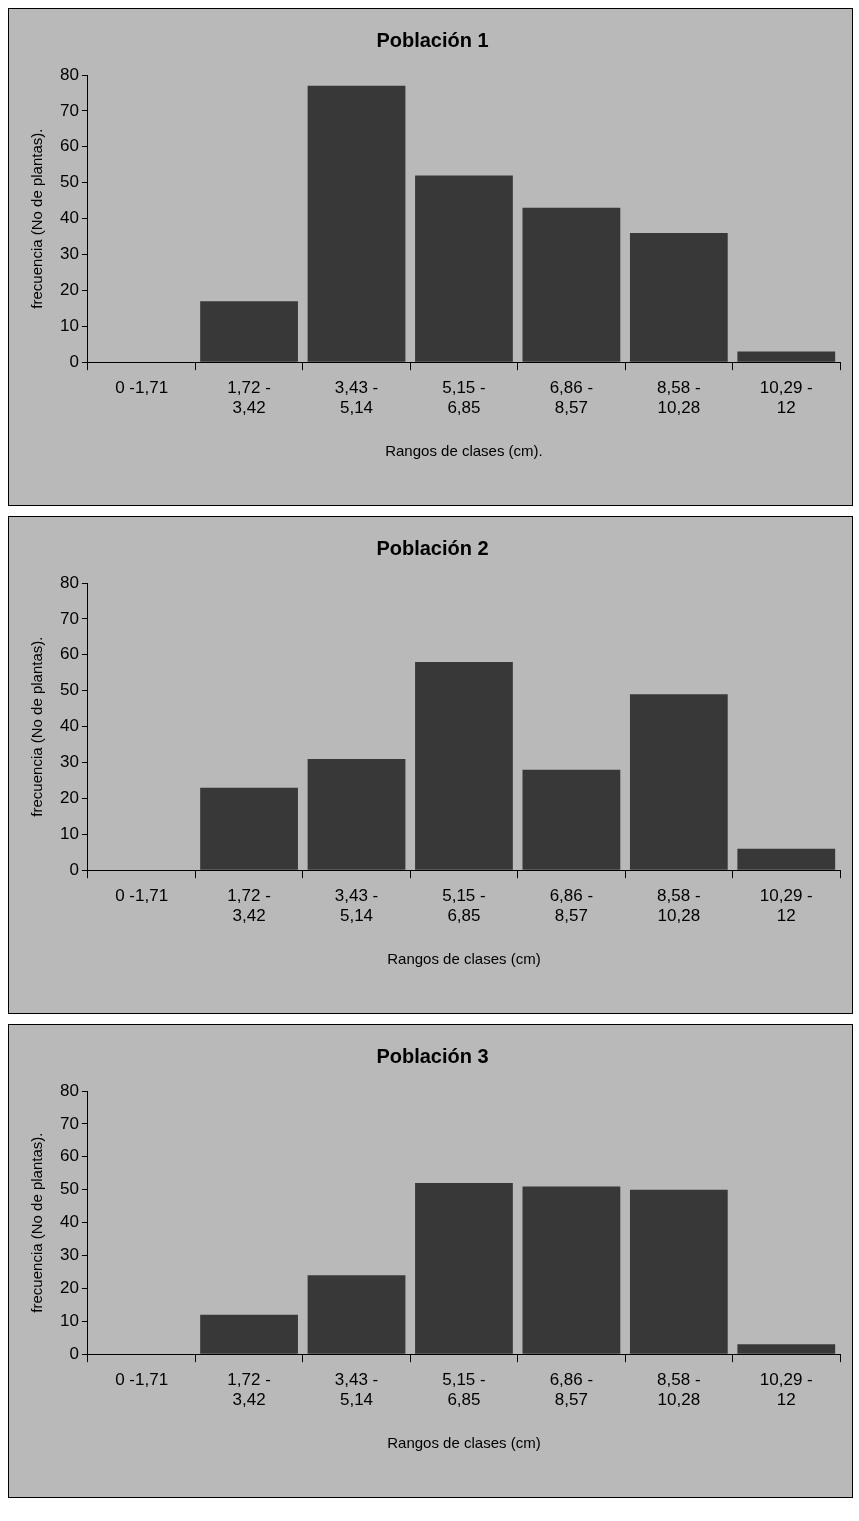 The width and height of the screenshot is (859, 1521). Describe the element at coordinates (464, 451) in the screenshot. I see `x-axis-title: Rangos de clases (cm).` at that location.